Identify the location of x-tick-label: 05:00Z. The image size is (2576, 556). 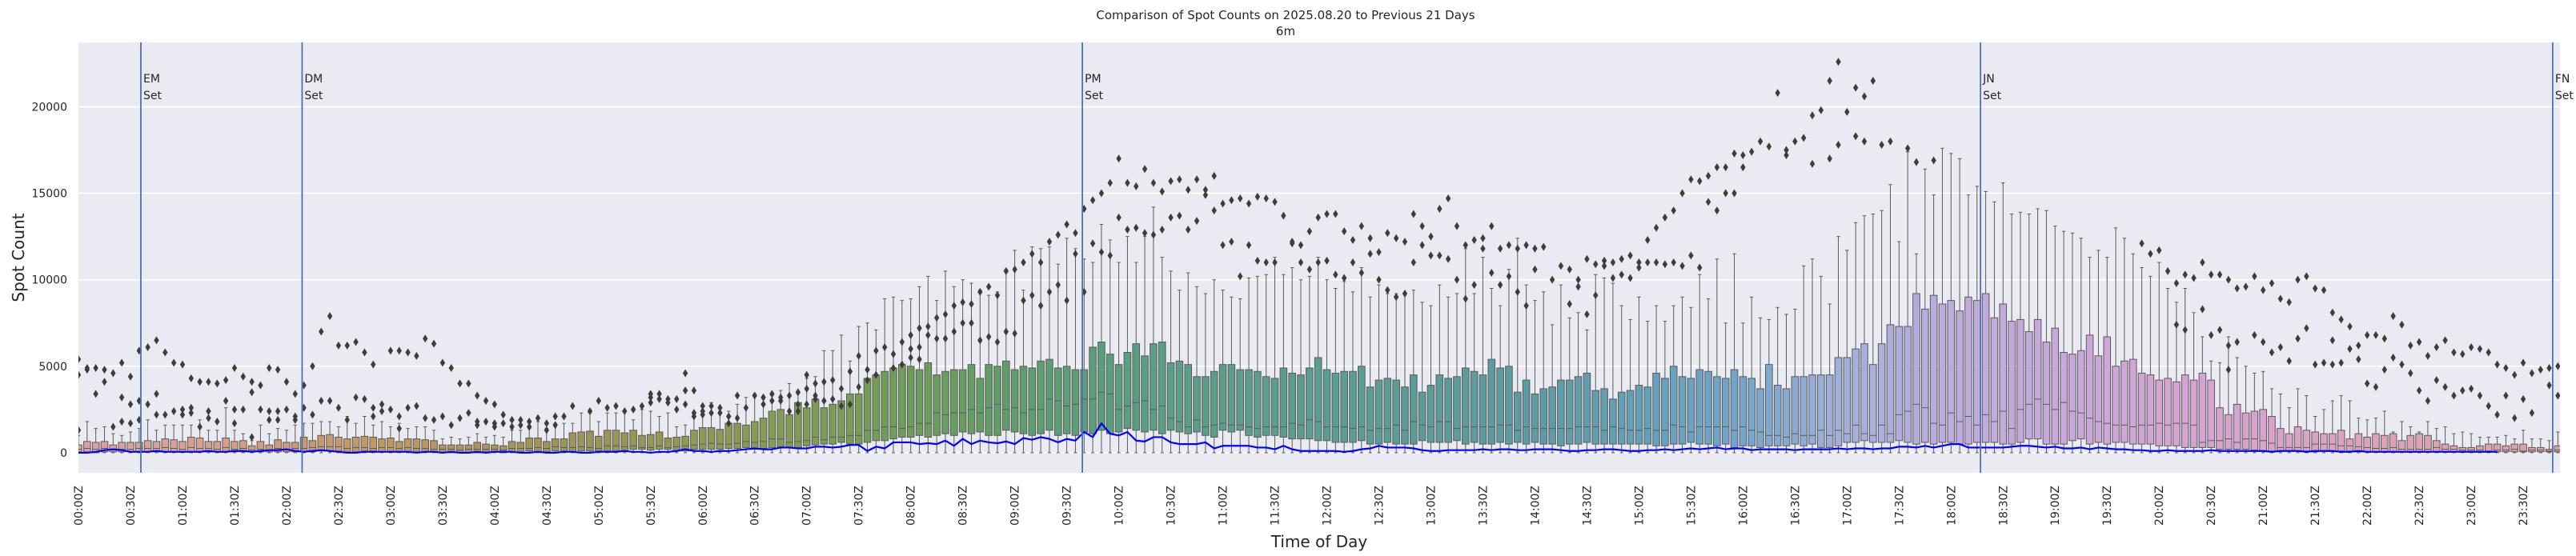
(599, 506).